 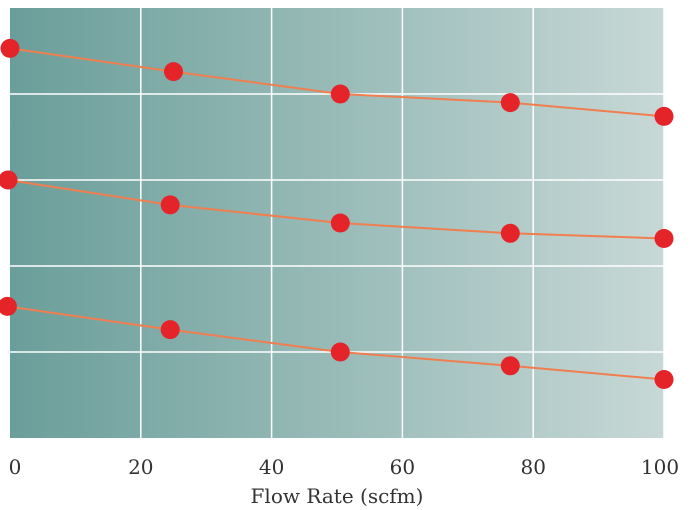 I want to click on x-tick-label: 60, so click(x=402, y=467).